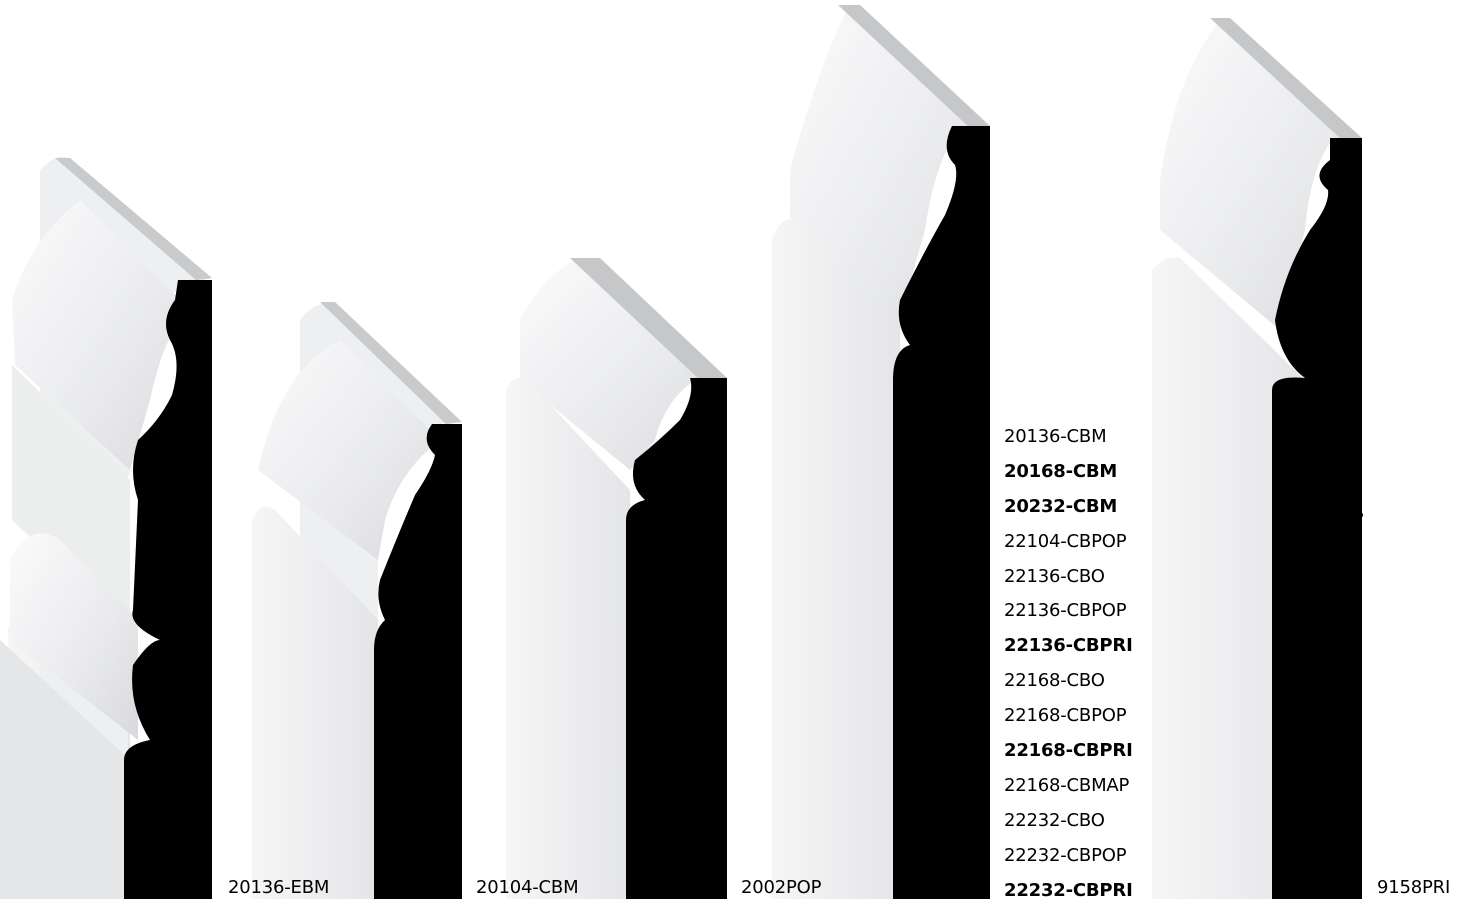  What do you see at coordinates (1065, 611) in the screenshot?
I see `product-code-item: 22136-CBPOP` at bounding box center [1065, 611].